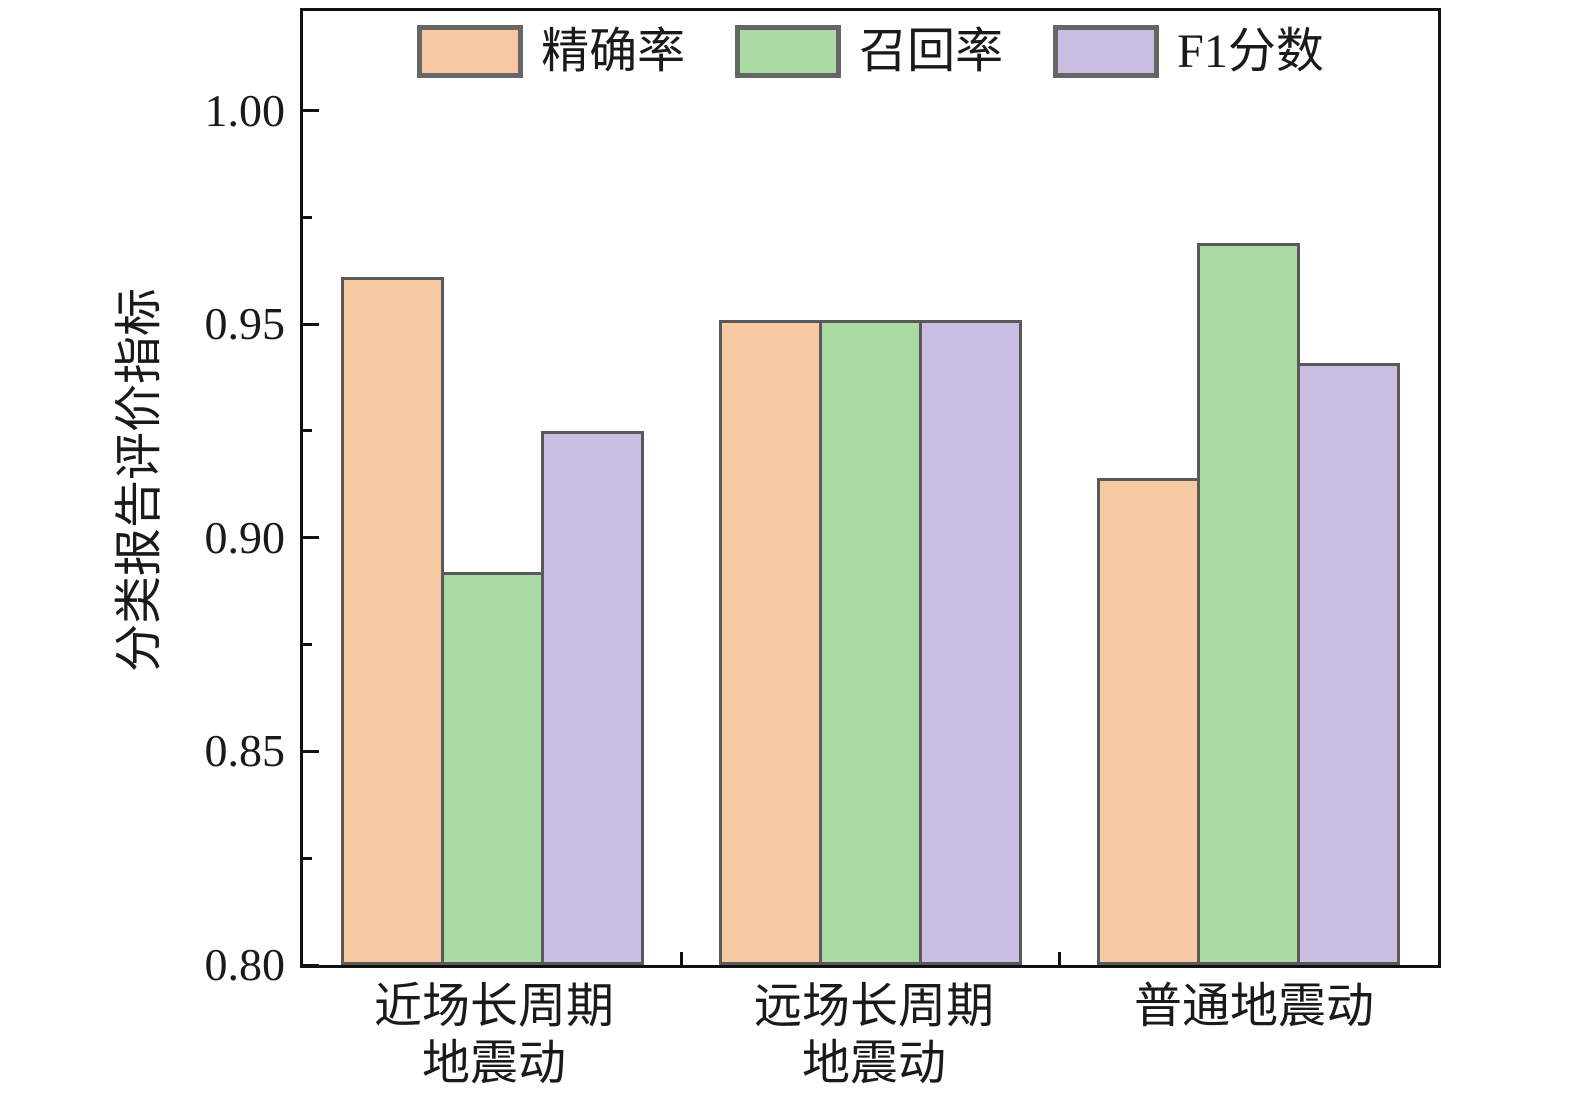 The height and width of the screenshot is (1100, 1575). Describe the element at coordinates (1149, 721) in the screenshot. I see `bar-series0-group2` at that location.